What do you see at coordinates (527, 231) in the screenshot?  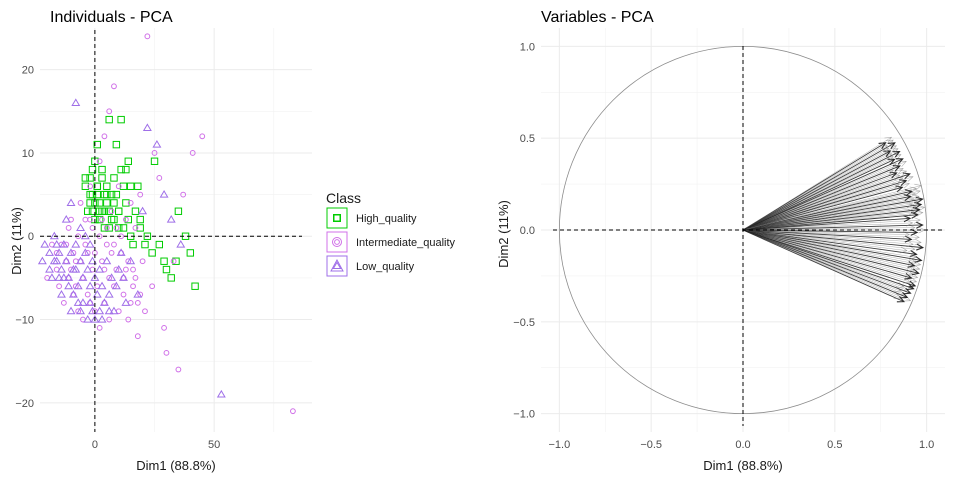 I see `y-tick-label: 0.0` at bounding box center [527, 231].